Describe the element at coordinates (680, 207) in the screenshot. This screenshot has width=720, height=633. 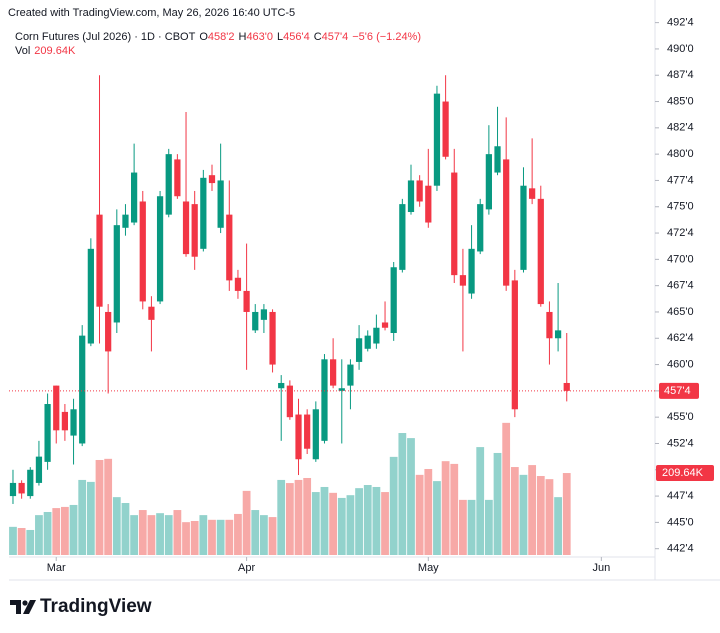
I see `y-tick-label: 475'0` at that location.